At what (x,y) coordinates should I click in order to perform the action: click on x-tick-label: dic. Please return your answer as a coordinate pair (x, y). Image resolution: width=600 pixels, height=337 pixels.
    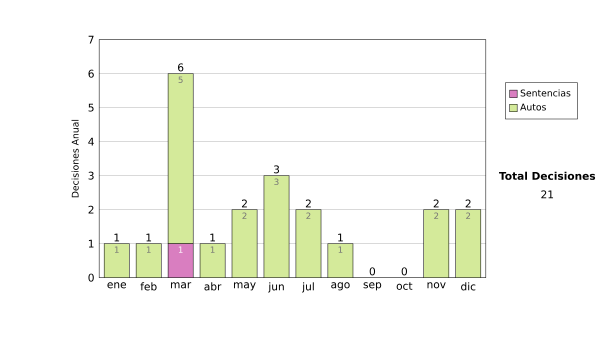
    Looking at the image, I should click on (468, 286).